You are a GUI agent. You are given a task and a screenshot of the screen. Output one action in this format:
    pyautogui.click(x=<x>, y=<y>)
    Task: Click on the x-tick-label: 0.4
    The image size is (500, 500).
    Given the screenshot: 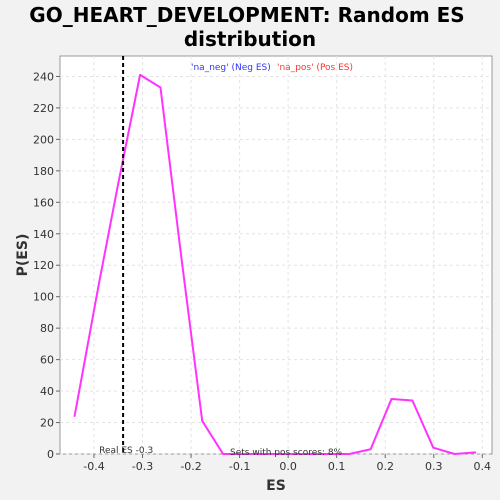 What is the action you would take?
    pyautogui.click(x=483, y=466)
    